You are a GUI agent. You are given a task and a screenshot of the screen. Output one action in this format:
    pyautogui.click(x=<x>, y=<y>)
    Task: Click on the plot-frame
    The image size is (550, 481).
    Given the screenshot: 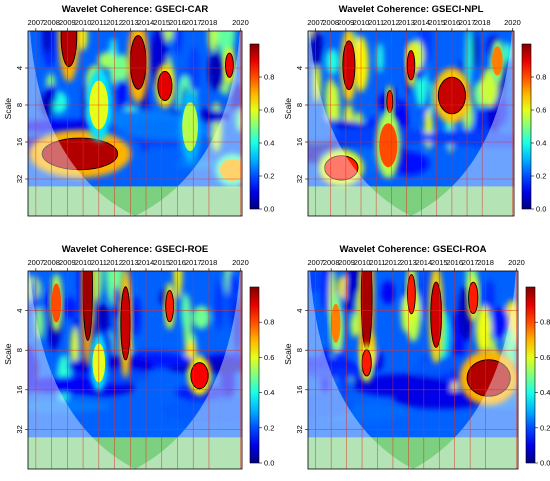 What is the action you would take?
    pyautogui.click(x=411, y=123)
    